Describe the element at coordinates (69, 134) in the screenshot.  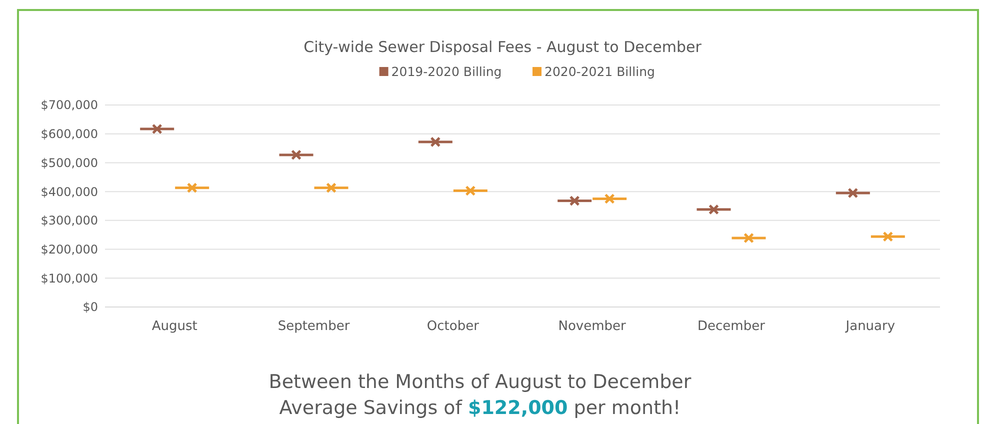
I see `y-tick-label: $600,000` at that location.